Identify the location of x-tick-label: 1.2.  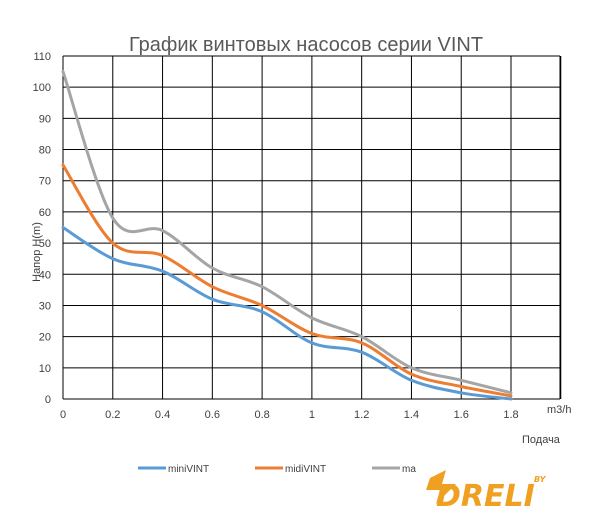
(361, 415).